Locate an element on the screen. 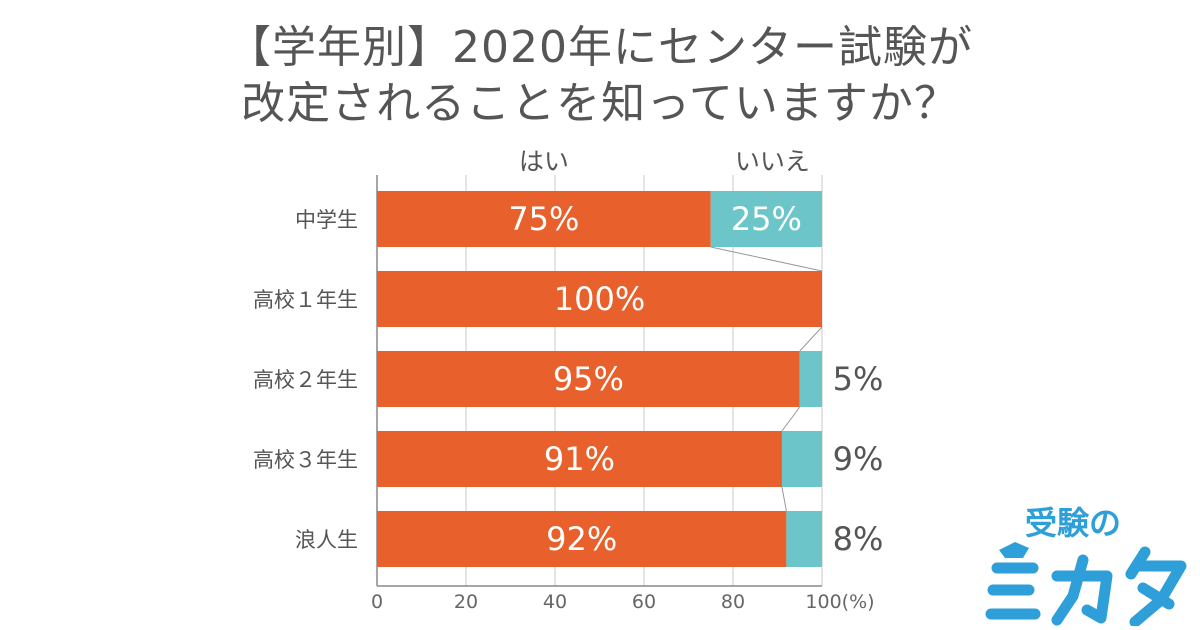 This screenshot has width=1200, height=630. data-label-no: 25% is located at coordinates (766, 219).